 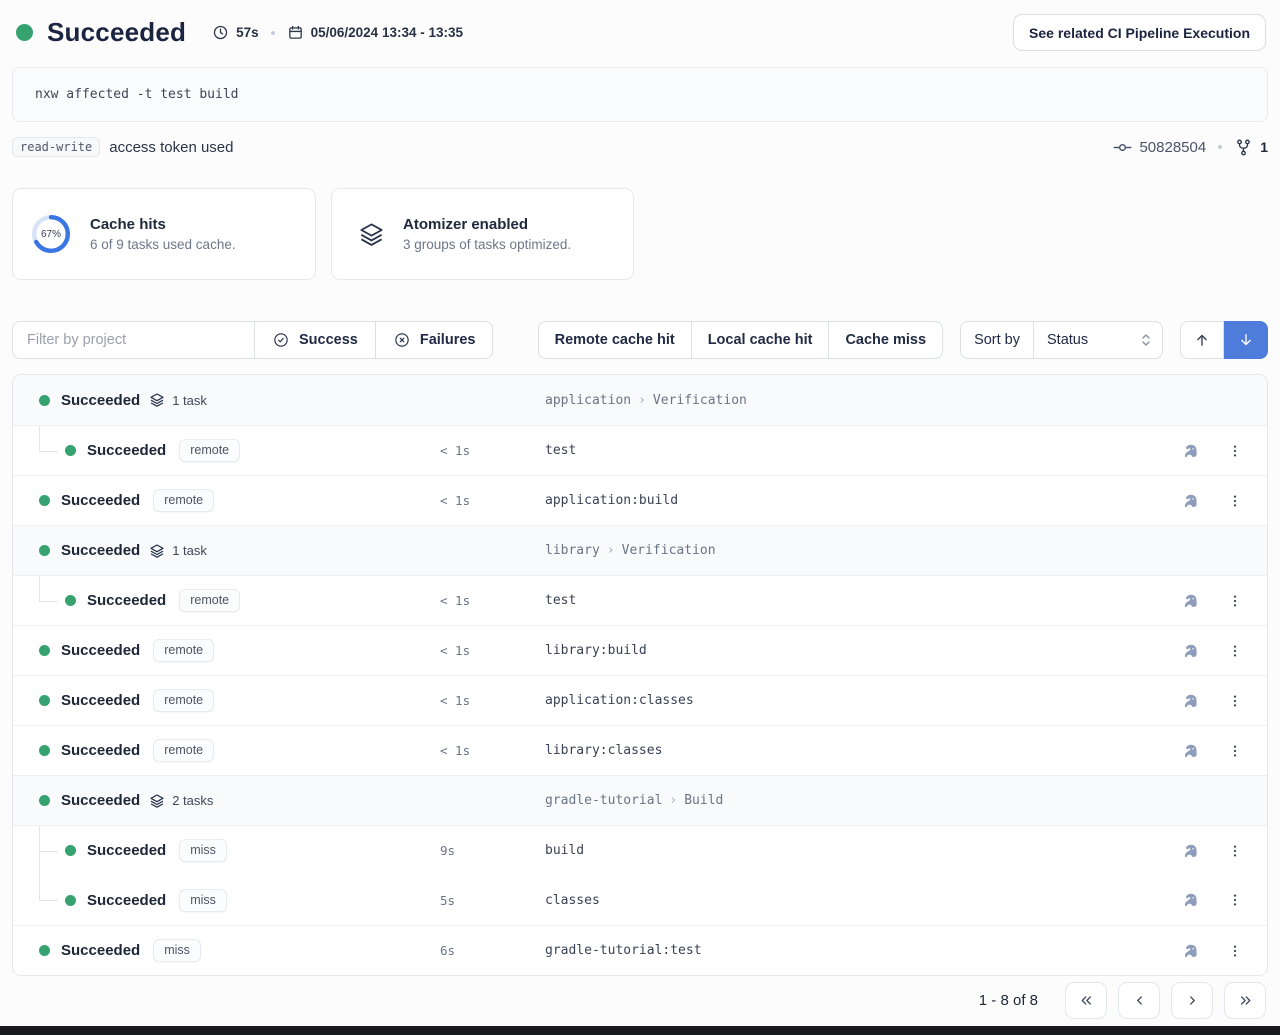 What do you see at coordinates (857, 400) in the screenshot?
I see `project-path-cell: application › Verification` at bounding box center [857, 400].